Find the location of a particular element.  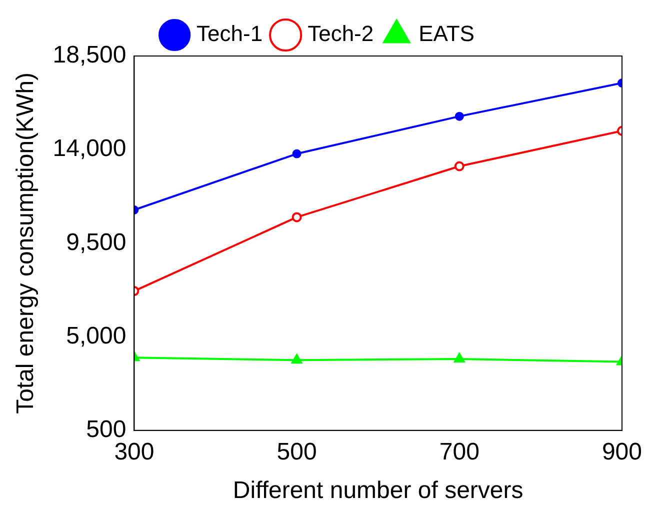

y-tick-label: 18,500 is located at coordinates (89, 55).